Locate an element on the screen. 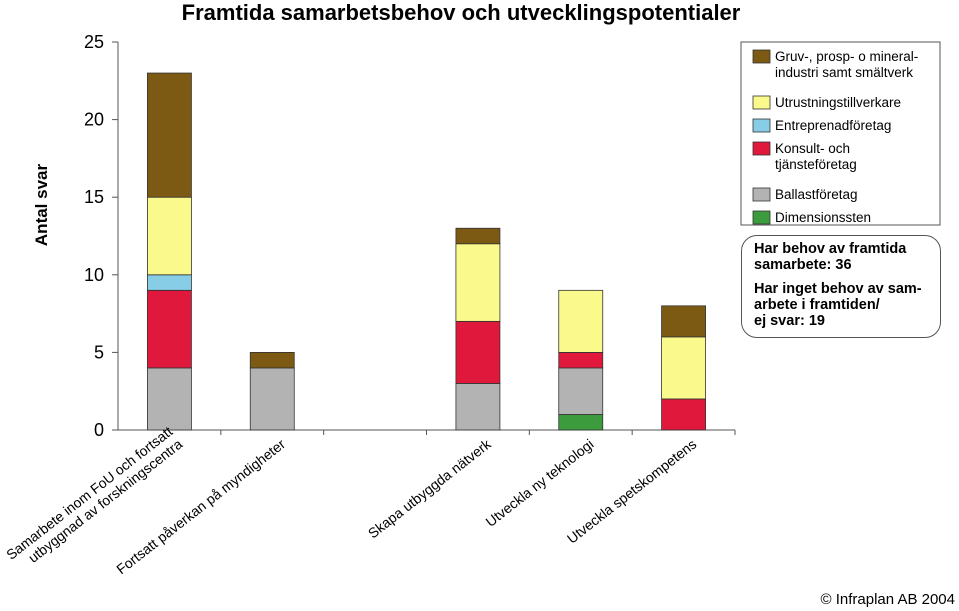  legend-item: Utrustningstillverkare is located at coordinates (838, 102).